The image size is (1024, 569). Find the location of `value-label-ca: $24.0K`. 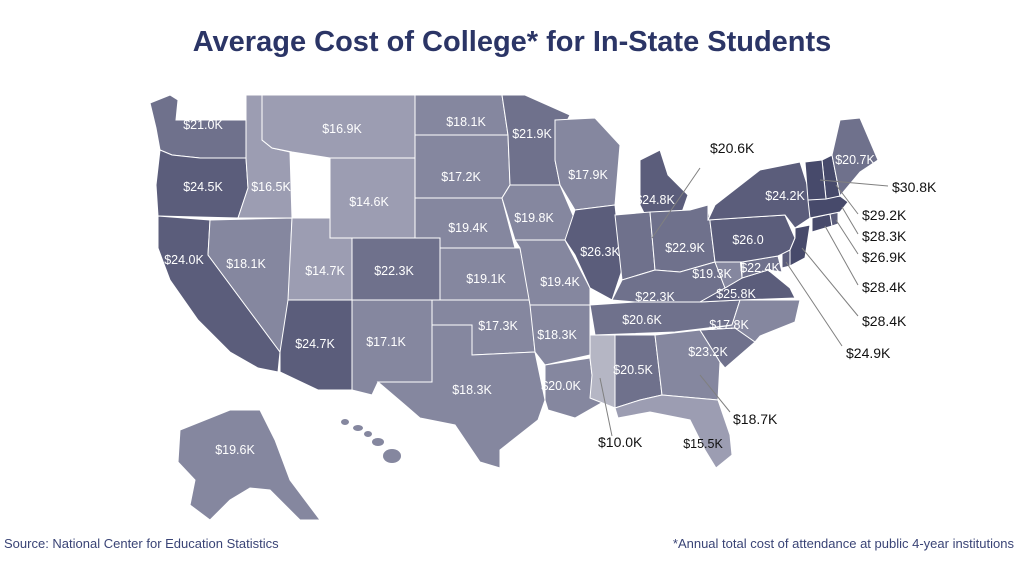

value-label-ca: $24.0K is located at coordinates (184, 260).